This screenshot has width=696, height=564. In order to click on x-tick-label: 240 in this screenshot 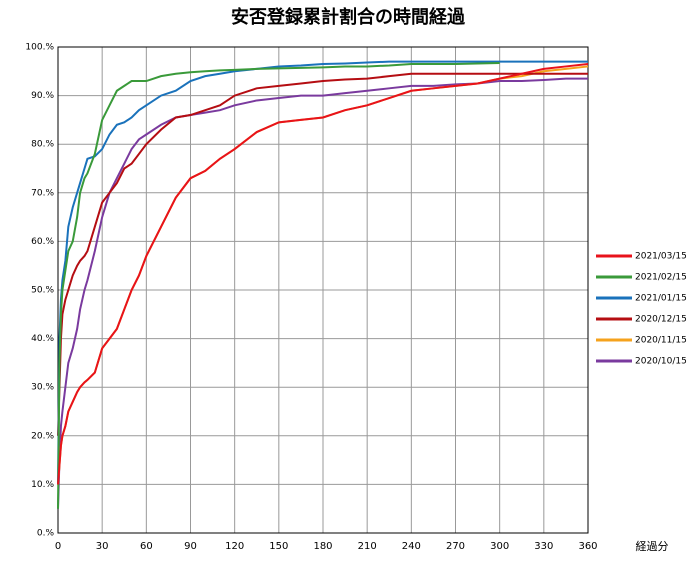, I will do `click(411, 546)`.